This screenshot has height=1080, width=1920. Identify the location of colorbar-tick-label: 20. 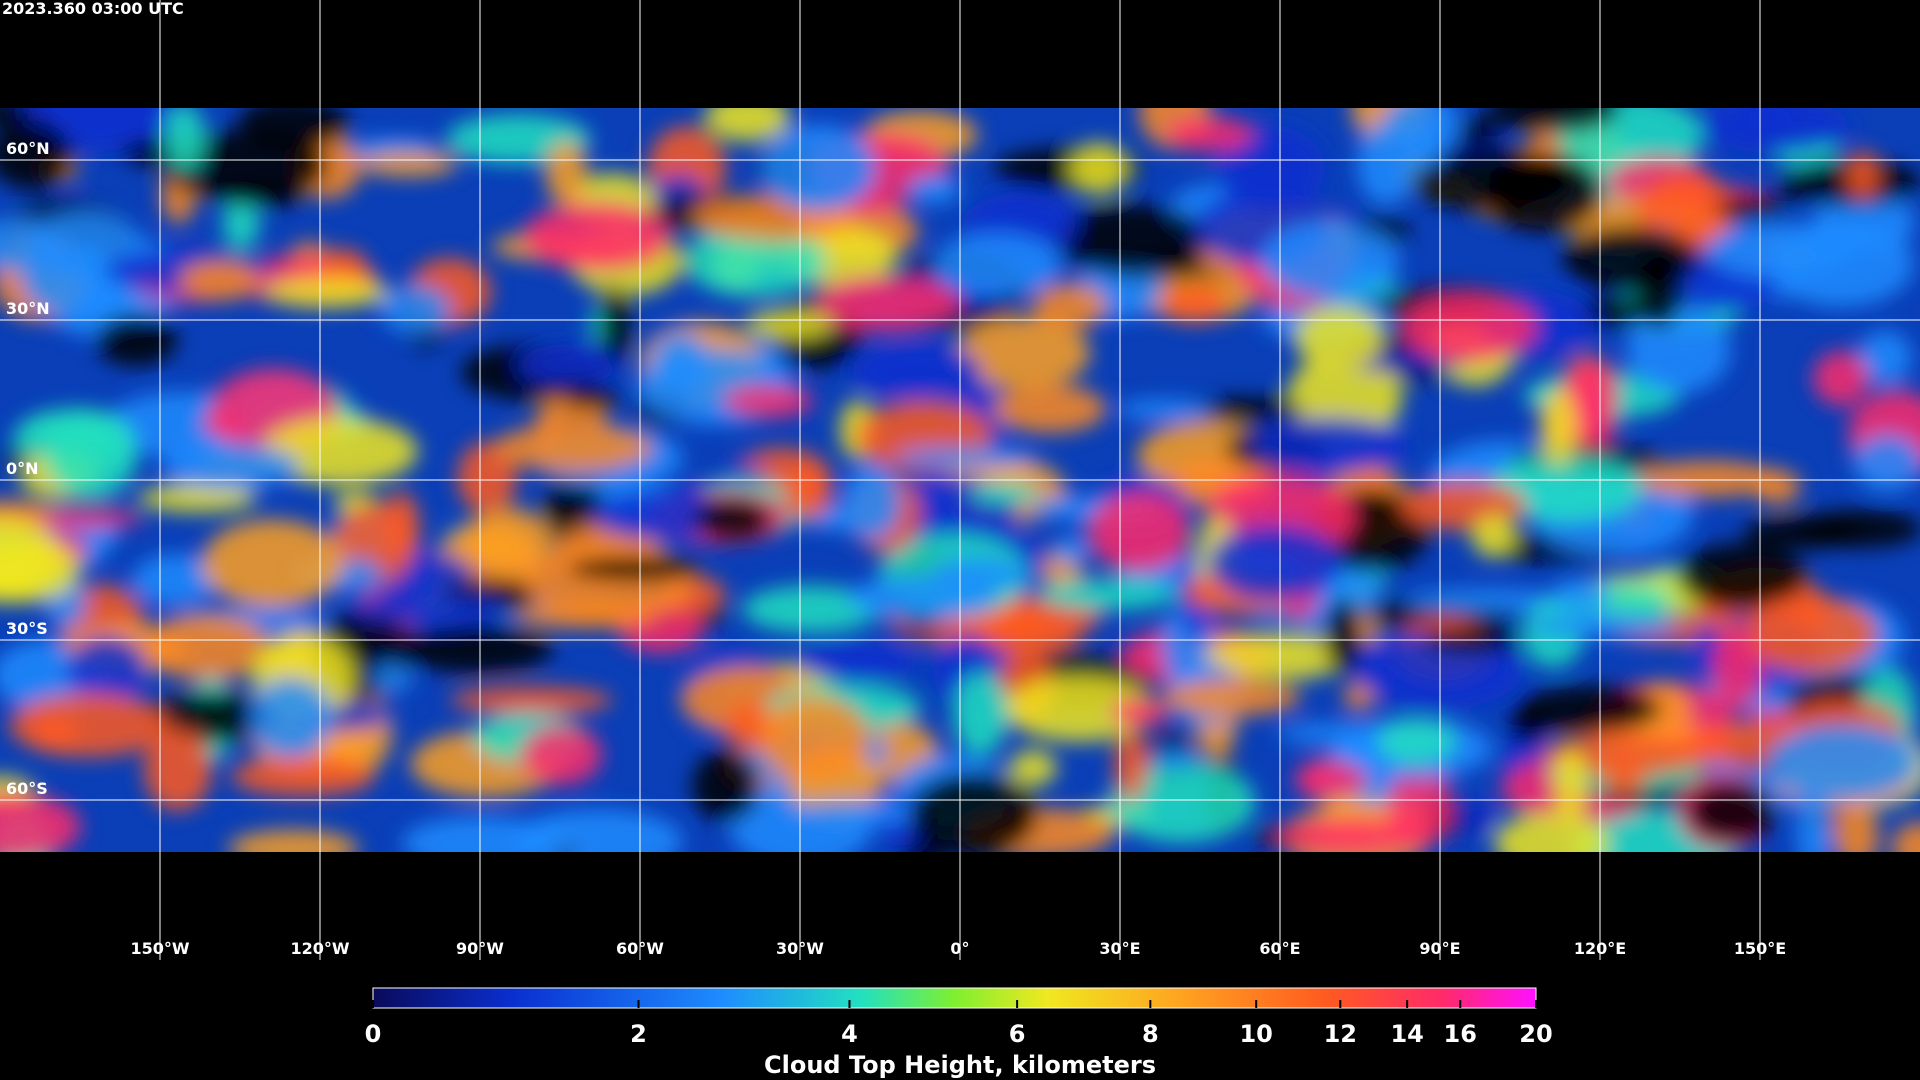
(1535, 1034).